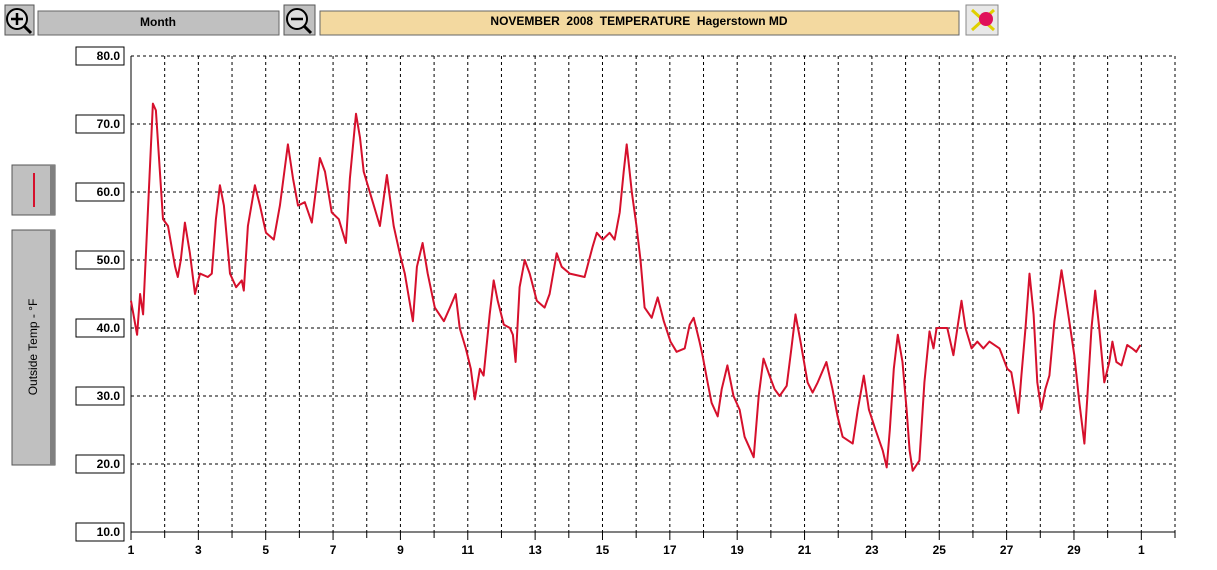 This screenshot has width=1217, height=570. What do you see at coordinates (1007, 550) in the screenshot?
I see `x-tick-label: 27` at bounding box center [1007, 550].